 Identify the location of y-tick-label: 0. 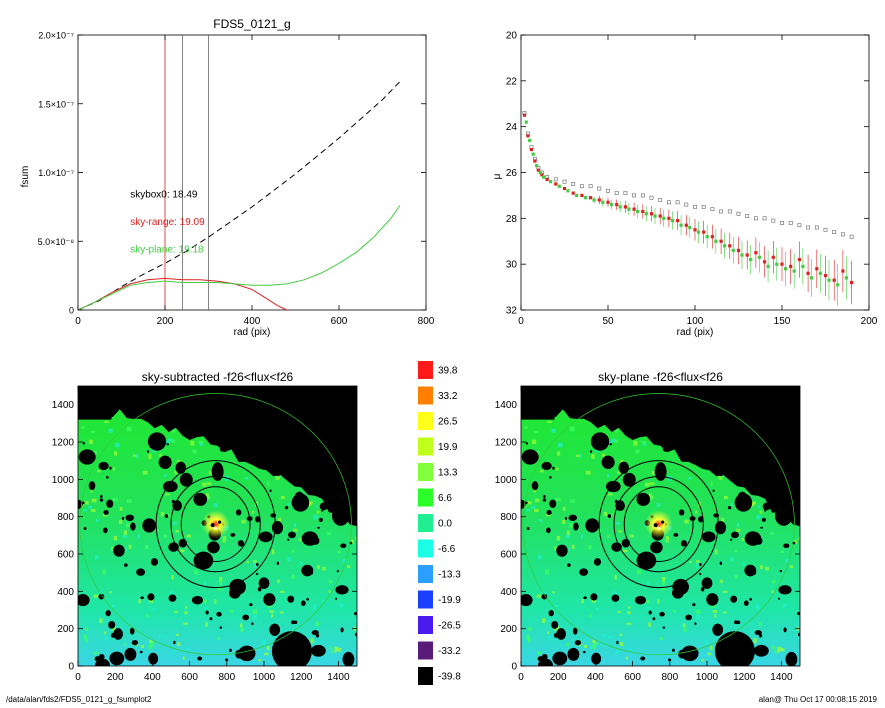
(71, 311).